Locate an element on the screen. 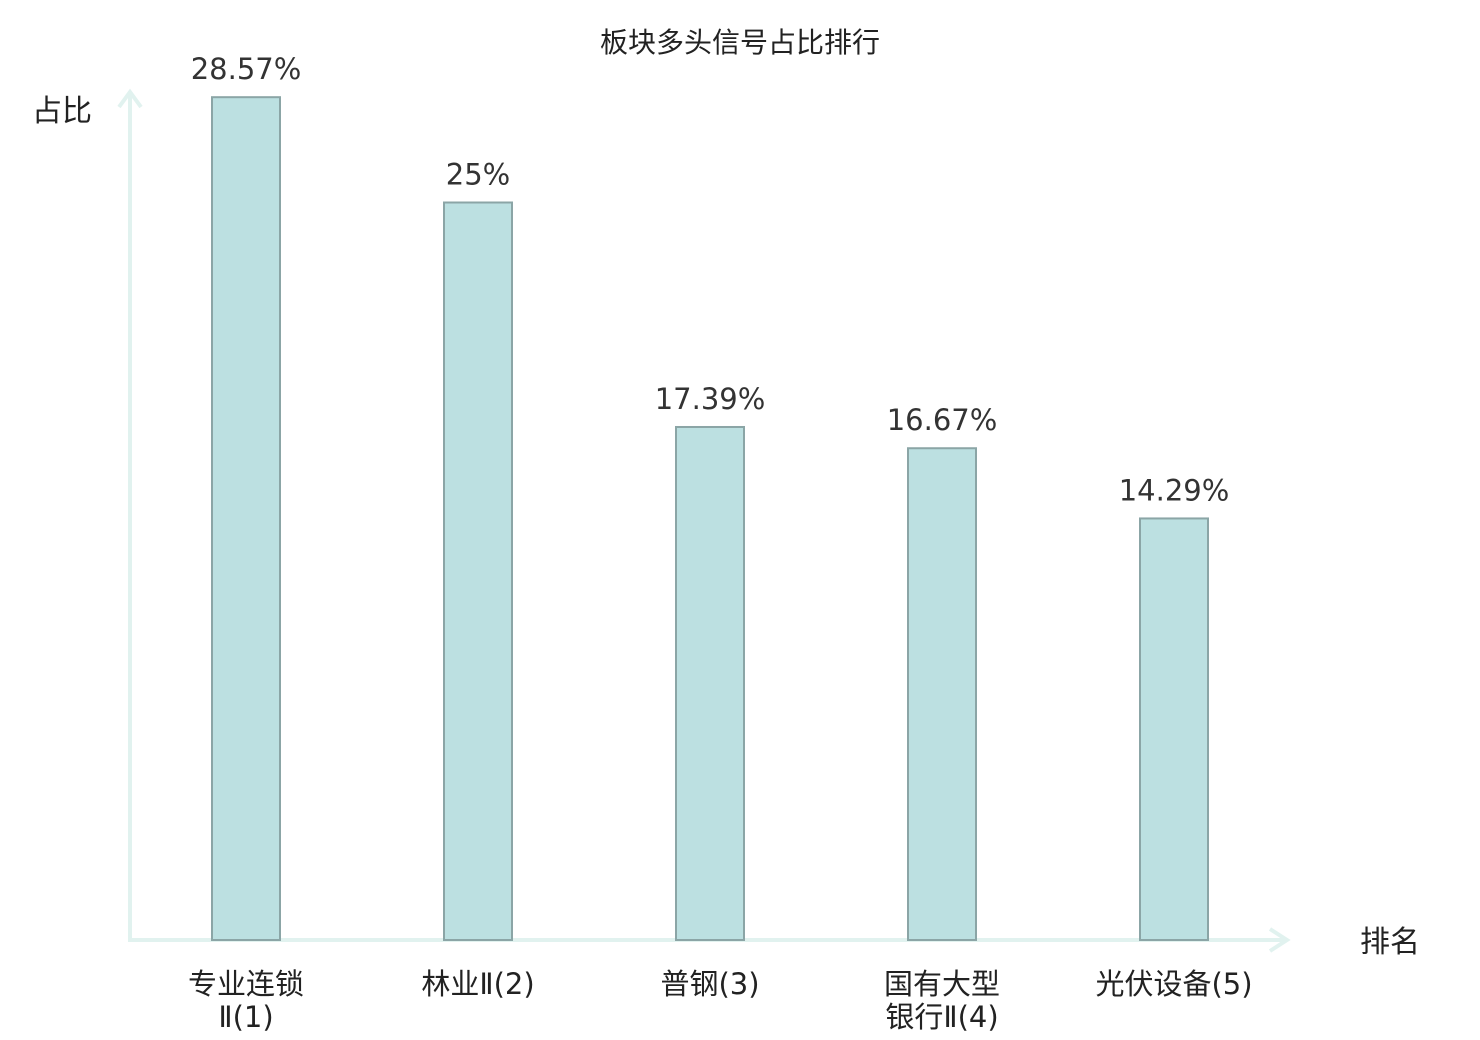  x-tick-label-4: 国有大型银行Ⅱ(4) is located at coordinates (942, 1000).